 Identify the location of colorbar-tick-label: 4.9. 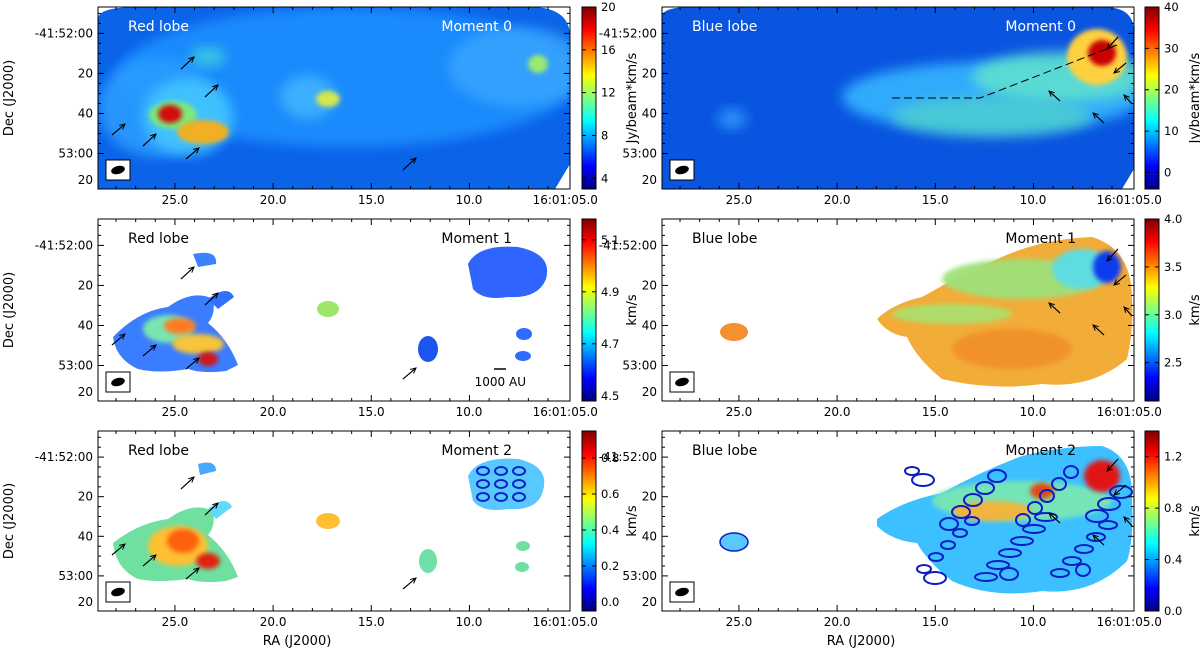
(610, 292).